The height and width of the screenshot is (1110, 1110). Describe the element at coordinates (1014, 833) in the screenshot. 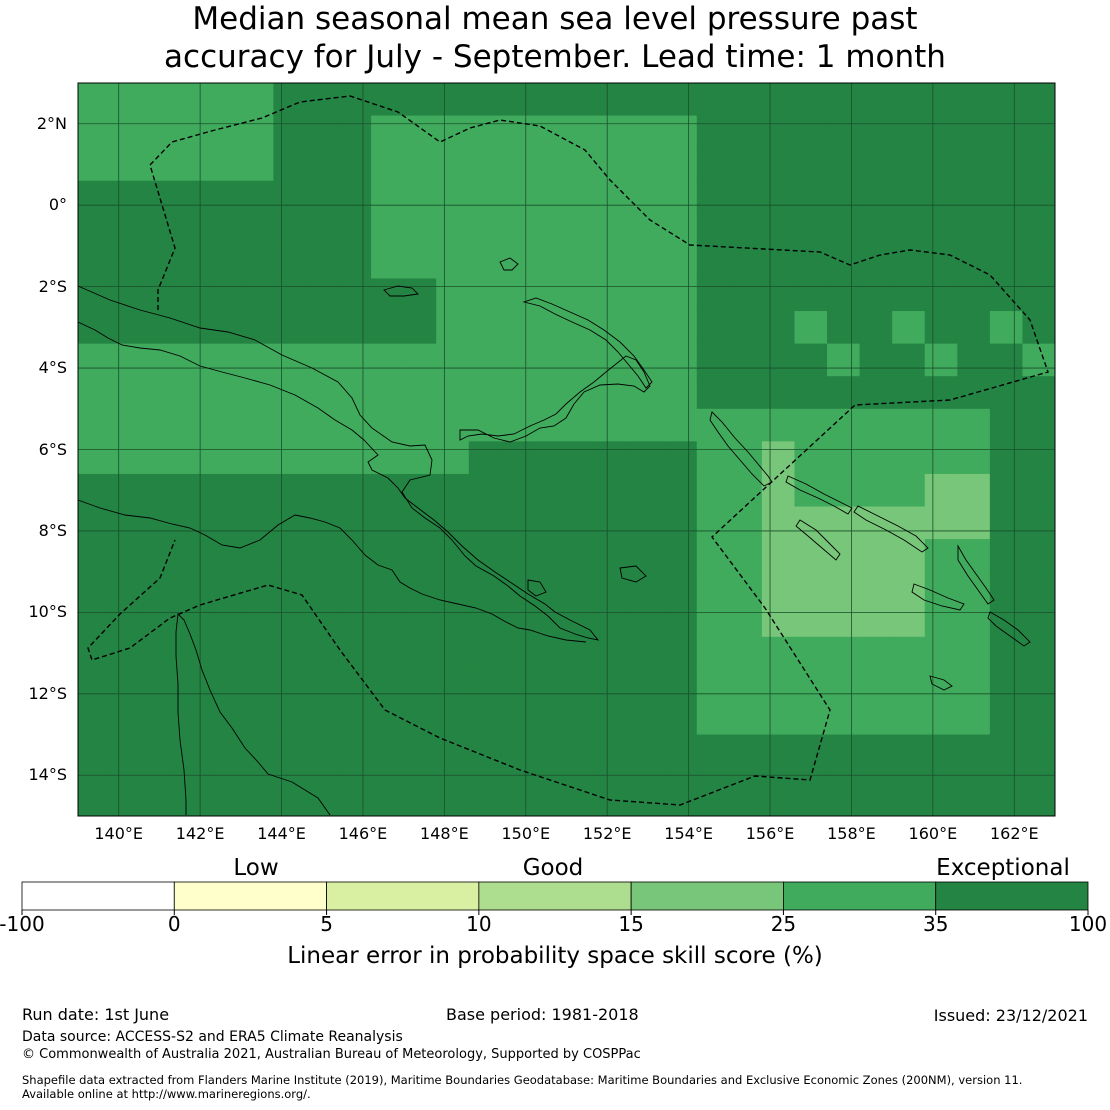

I see `lon-label: 162°E` at that location.